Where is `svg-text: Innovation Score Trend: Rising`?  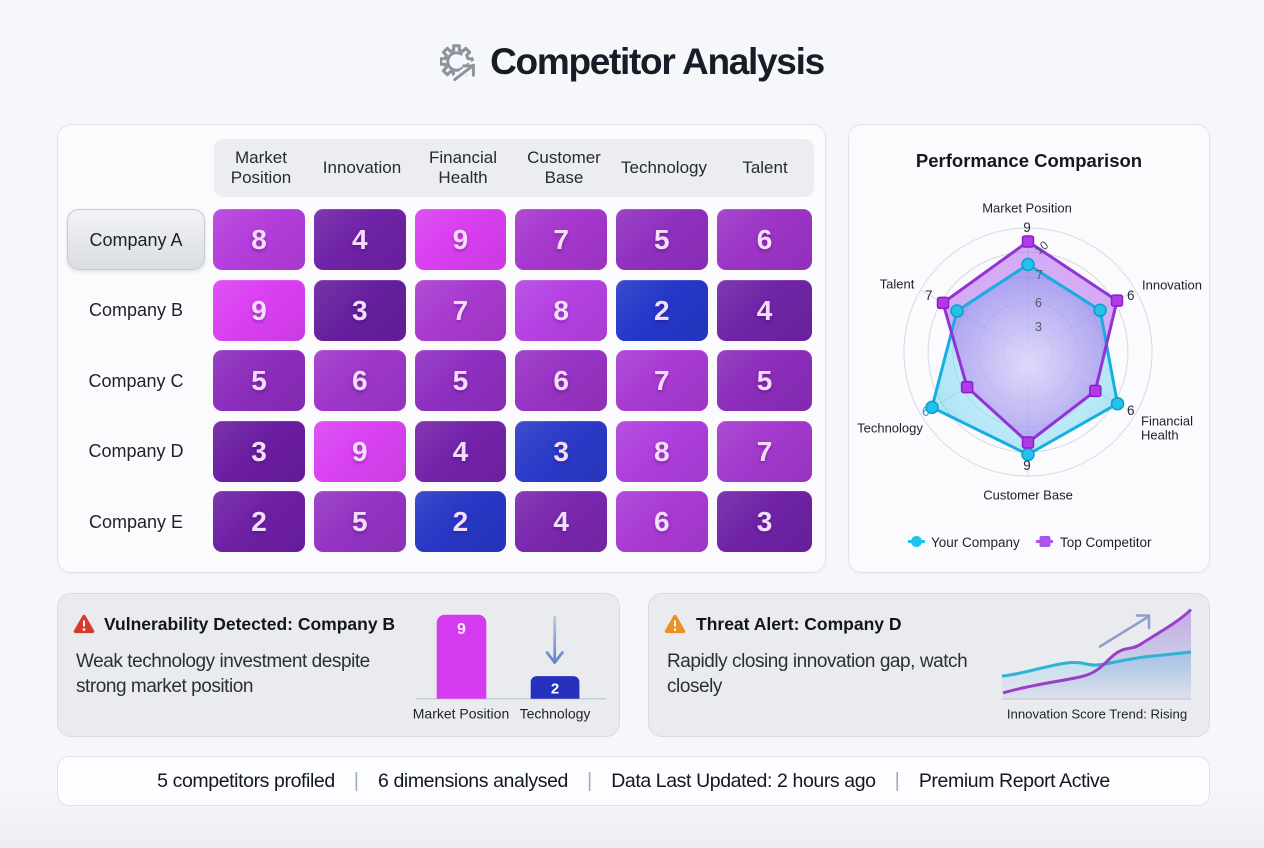 svg-text: Innovation Score Trend: Rising is located at coordinates (1097, 714).